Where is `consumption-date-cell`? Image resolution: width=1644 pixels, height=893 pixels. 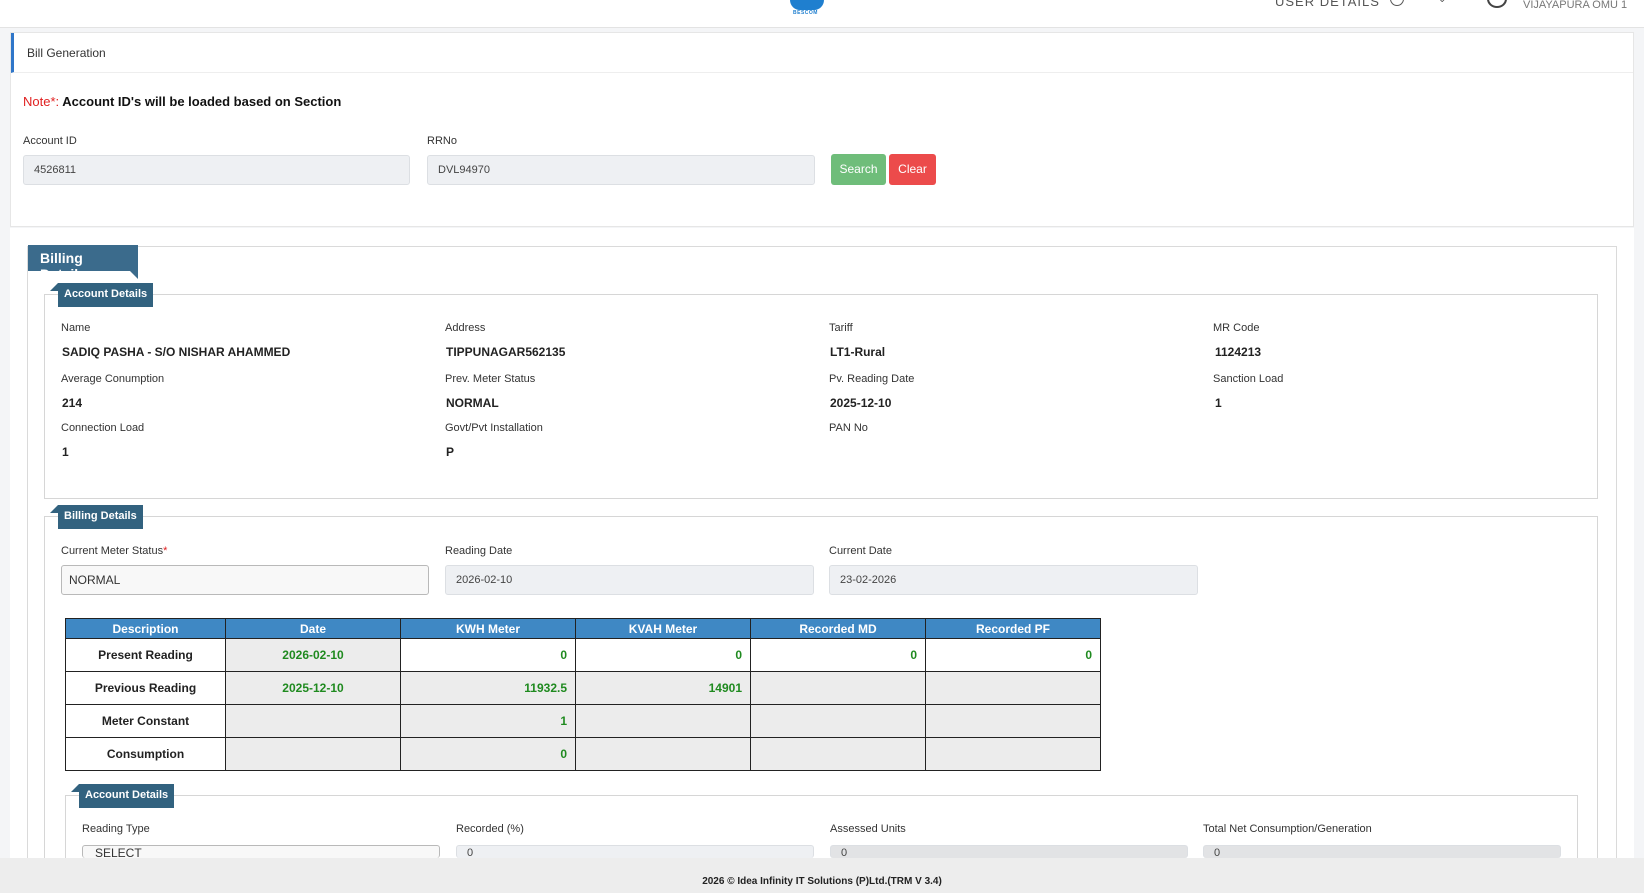
consumption-date-cell is located at coordinates (313, 754).